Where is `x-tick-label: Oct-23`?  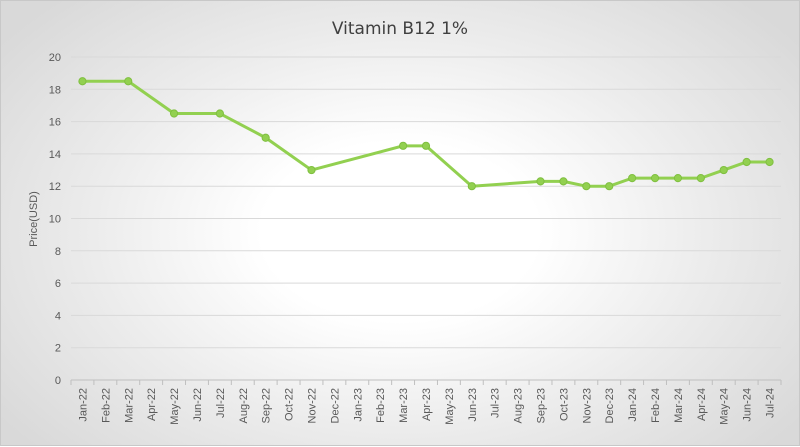 x-tick-label: Oct-23 is located at coordinates (564, 404).